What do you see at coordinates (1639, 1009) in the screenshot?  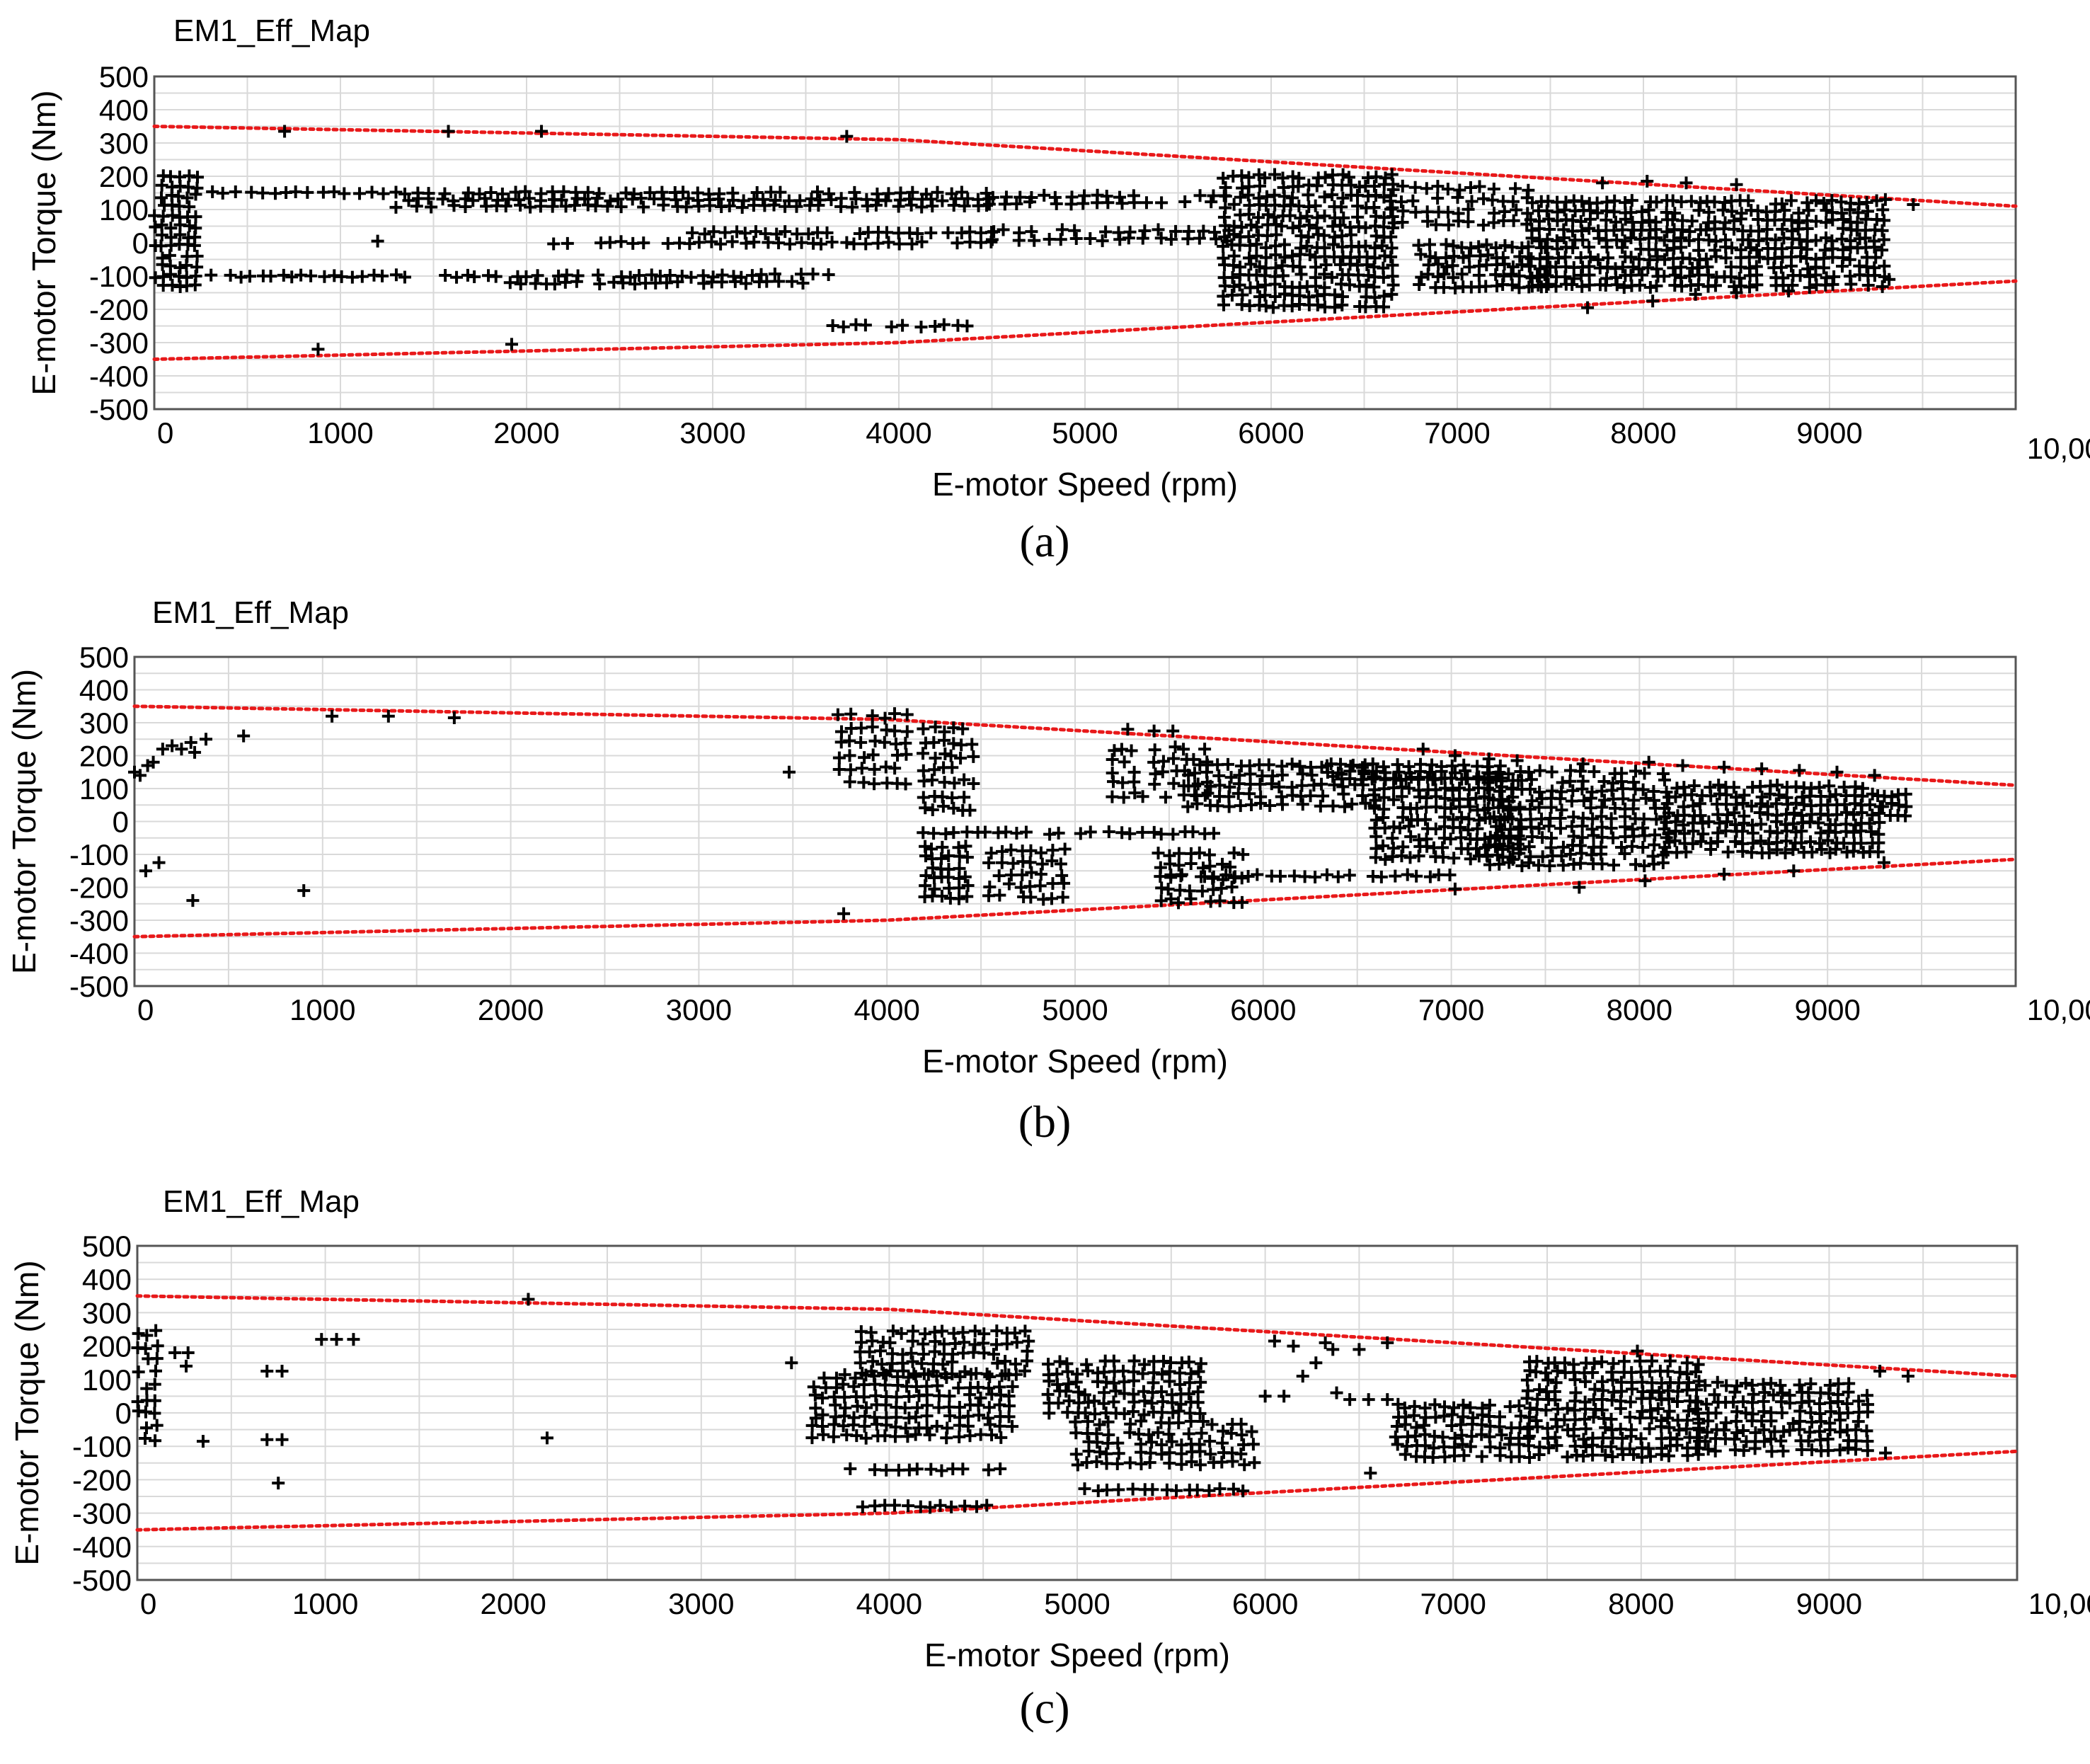 I see `x-tick-label: 8000` at bounding box center [1639, 1009].